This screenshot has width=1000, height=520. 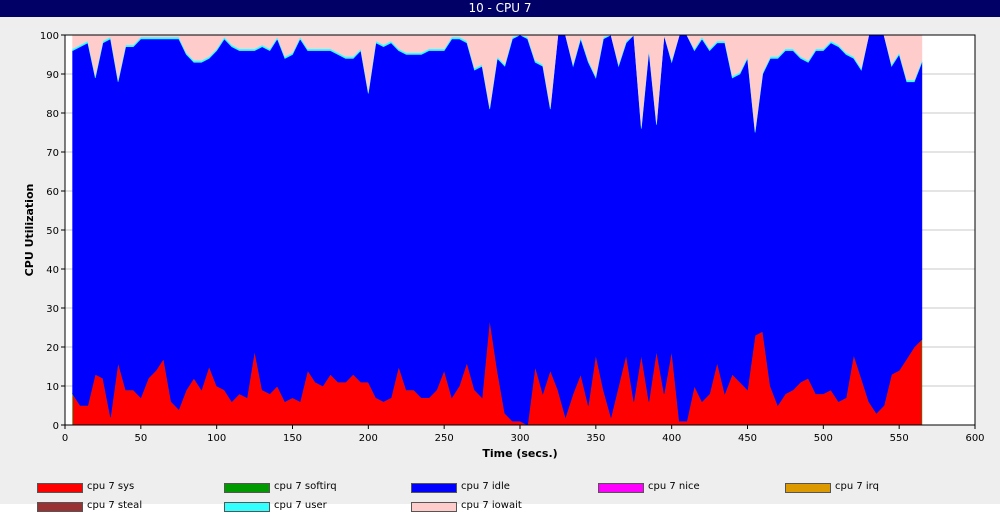 What do you see at coordinates (491, 505) in the screenshot?
I see `legend-label: cpu 7 iowait` at bounding box center [491, 505].